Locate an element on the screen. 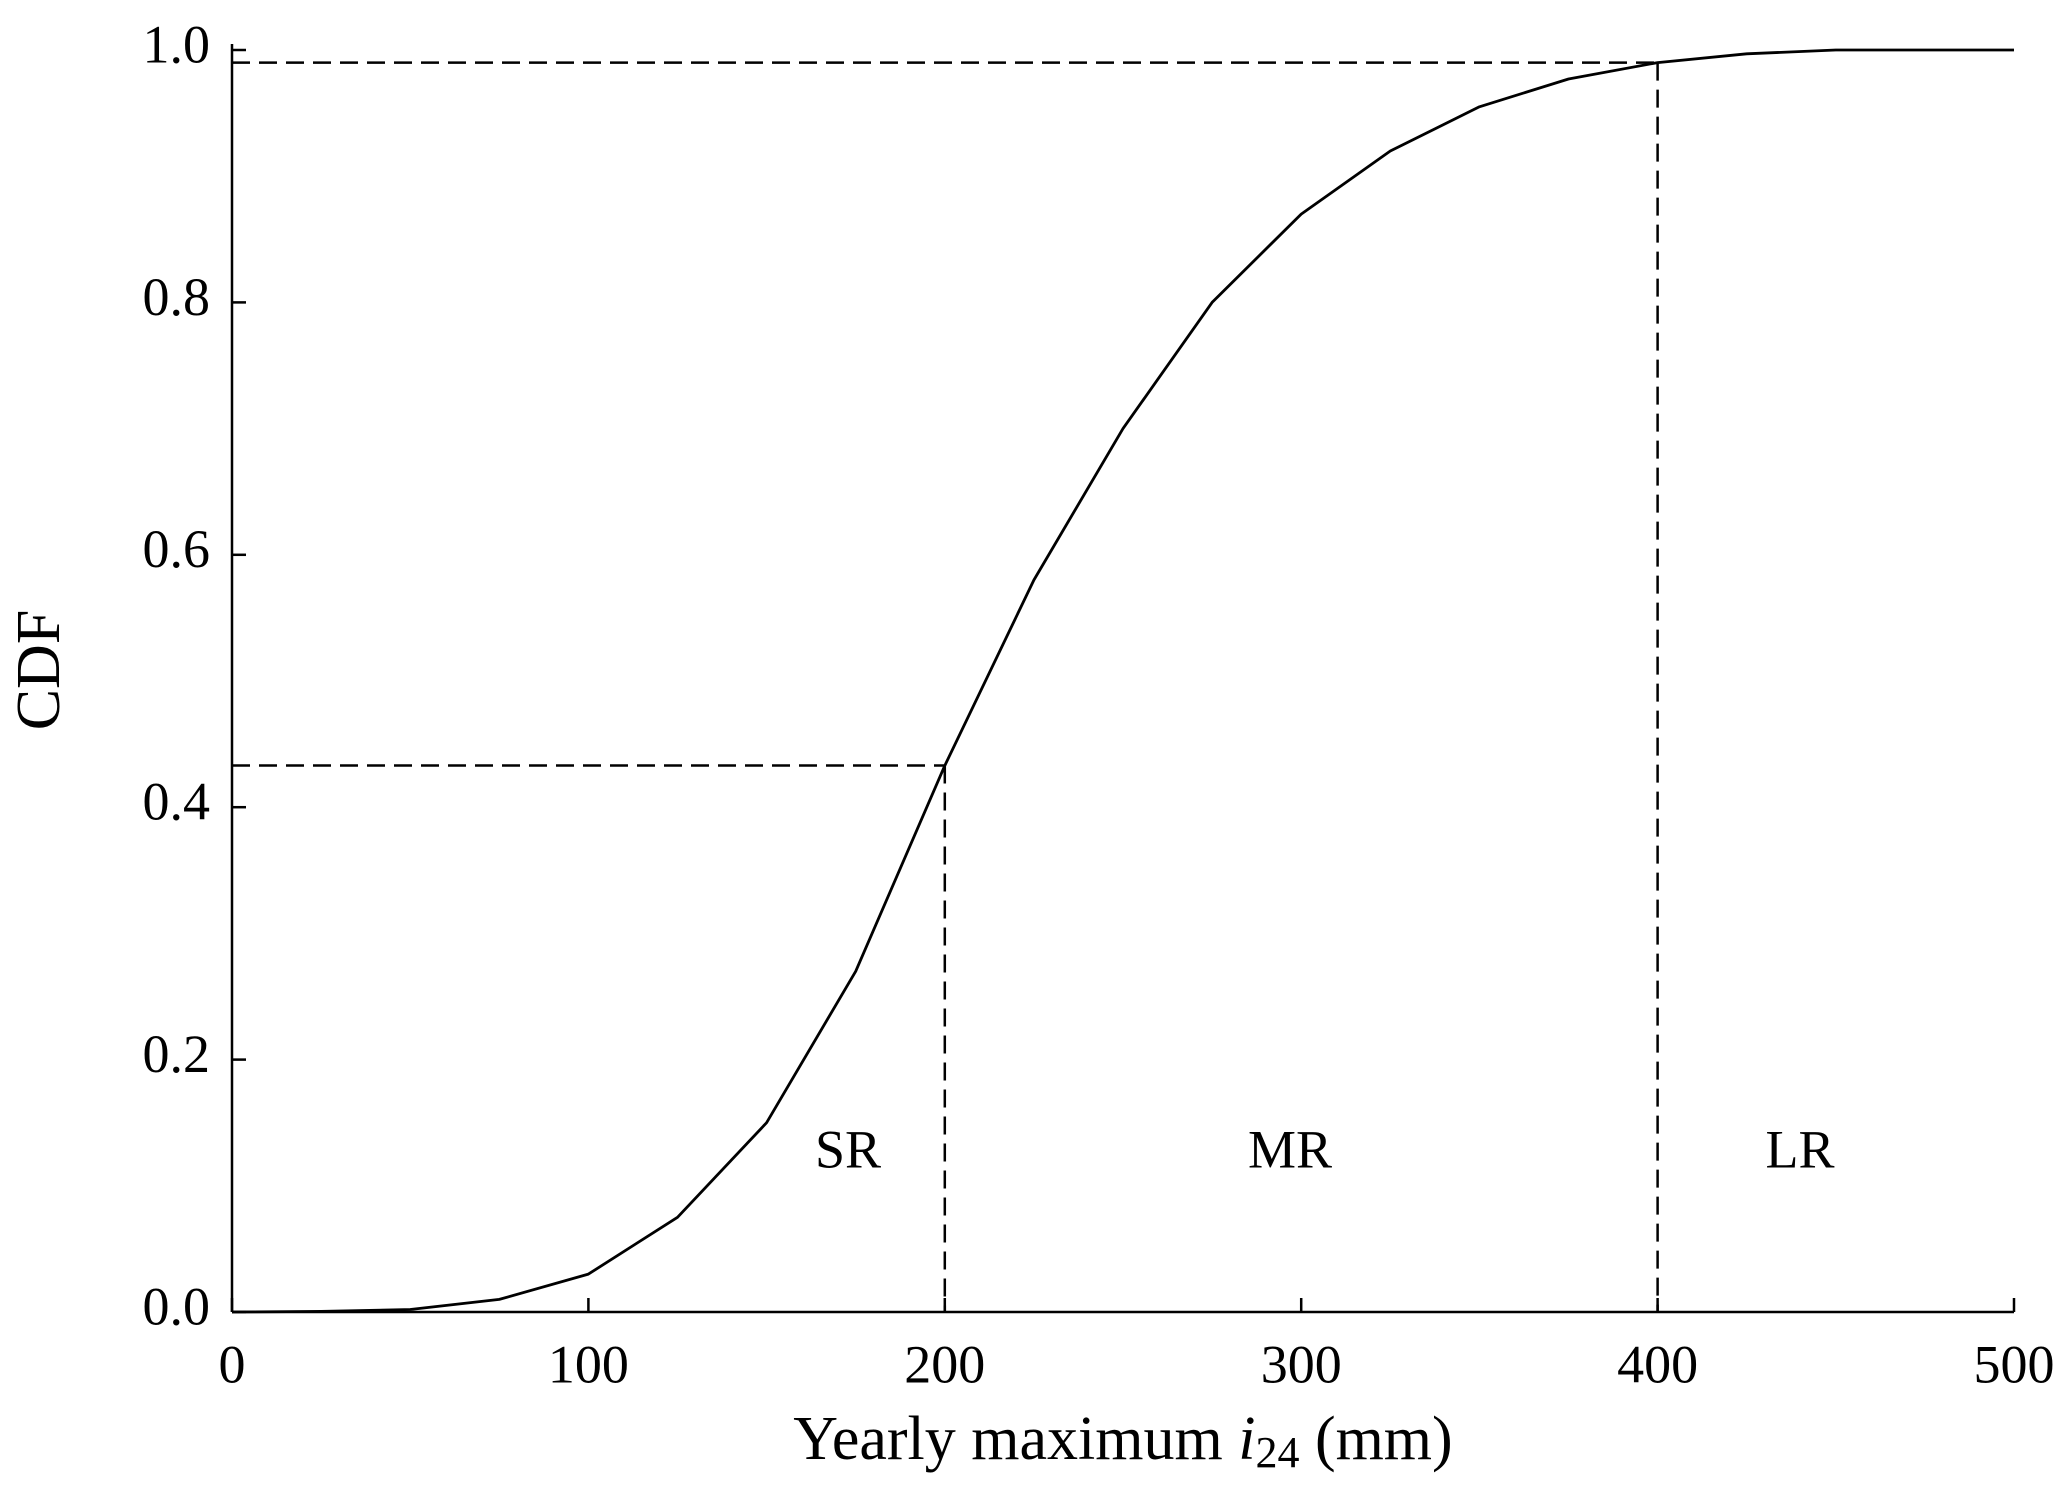 The width and height of the screenshot is (2067, 1500). y-tick-label: 0.0 is located at coordinates (177, 1306).